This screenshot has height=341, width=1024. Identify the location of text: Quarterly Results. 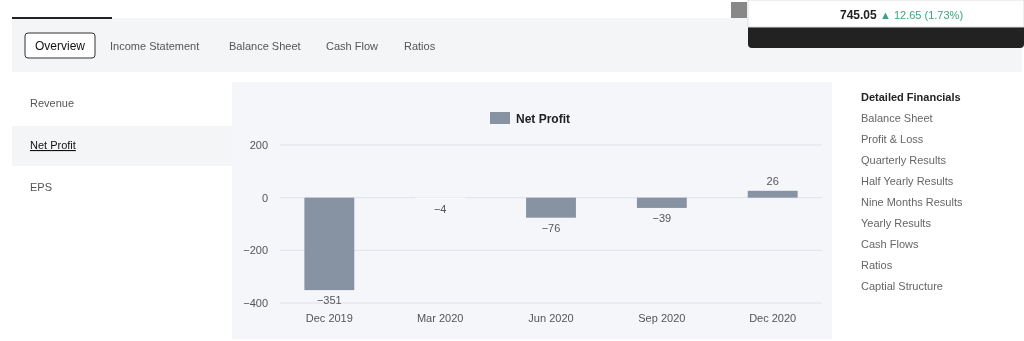
(904, 160).